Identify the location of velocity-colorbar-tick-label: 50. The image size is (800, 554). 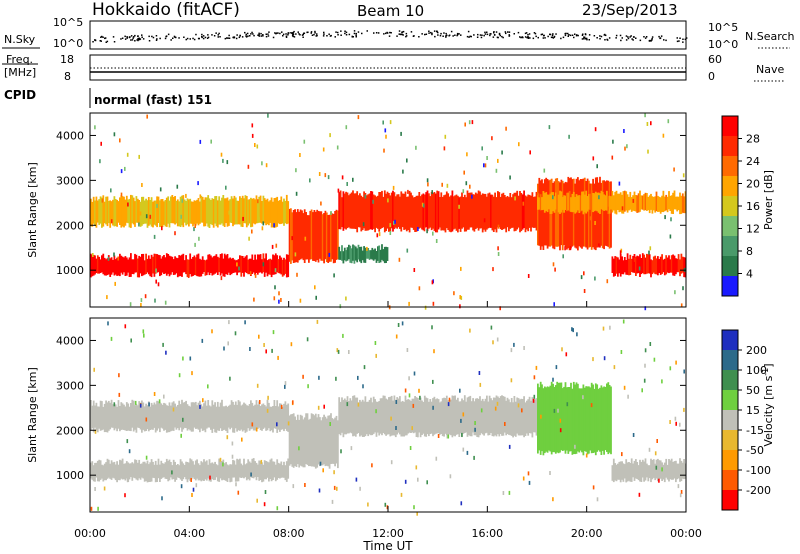
(753, 390).